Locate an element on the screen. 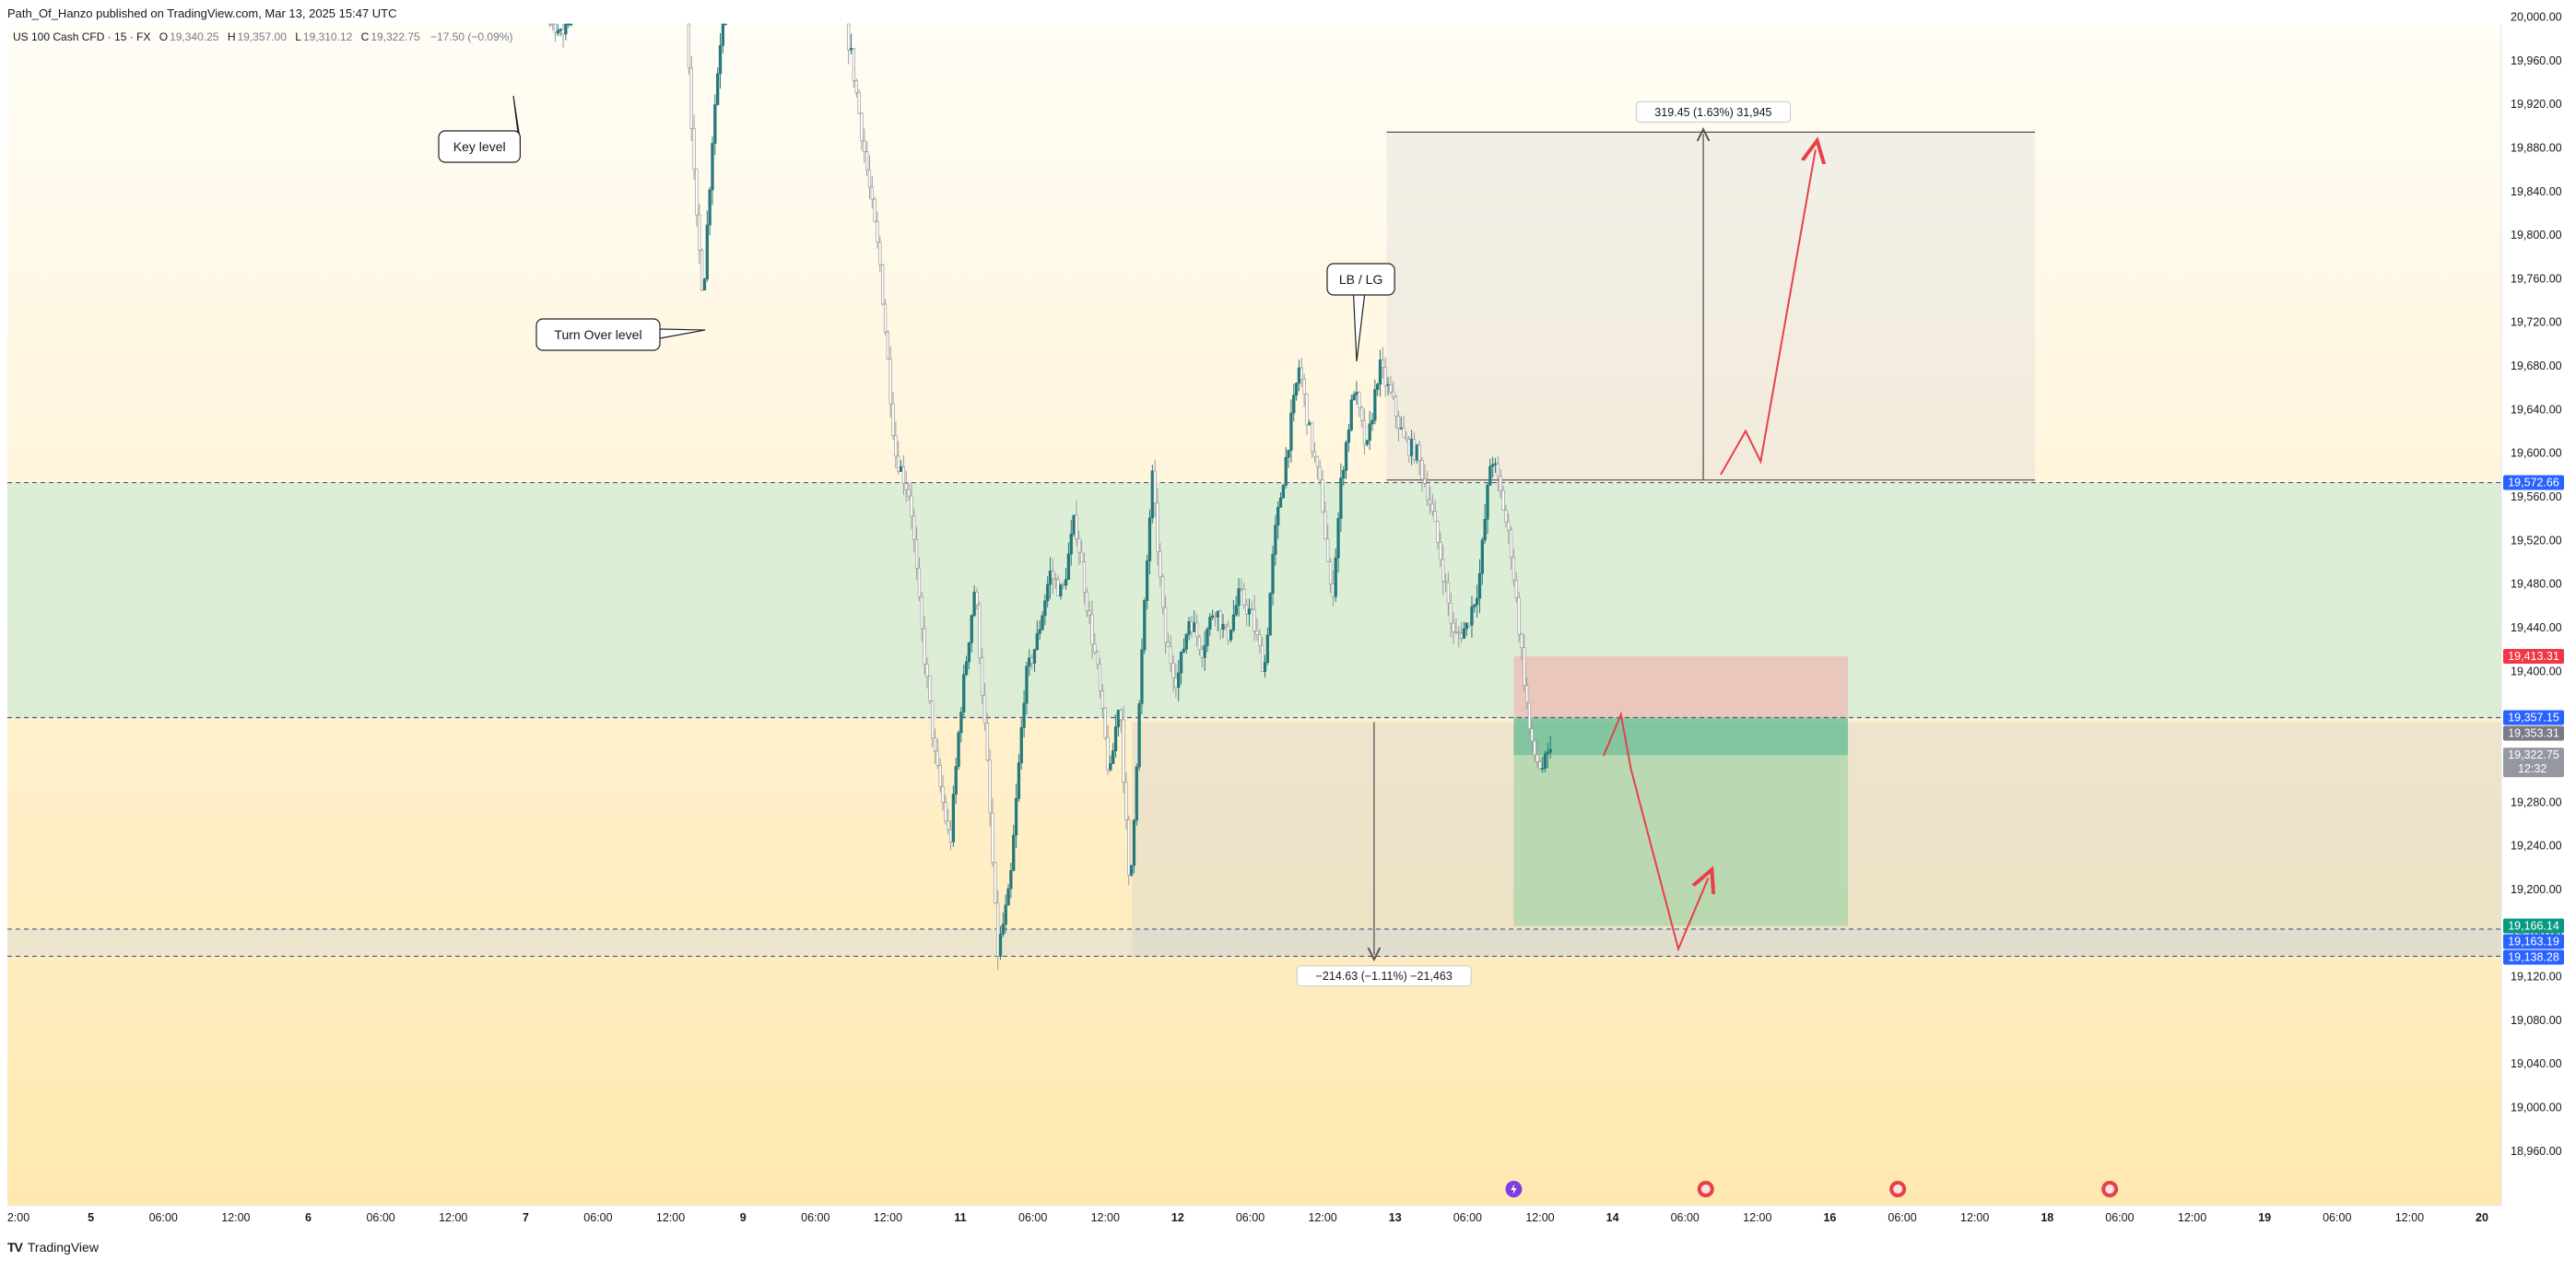 The width and height of the screenshot is (2576, 1261). x-tick-label: 7 is located at coordinates (526, 1217).